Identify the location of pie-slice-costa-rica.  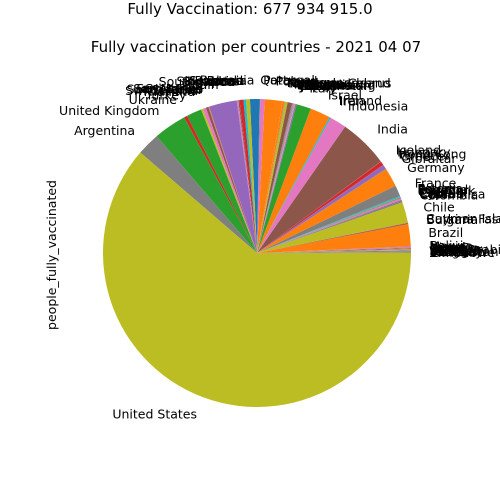
(329, 226).